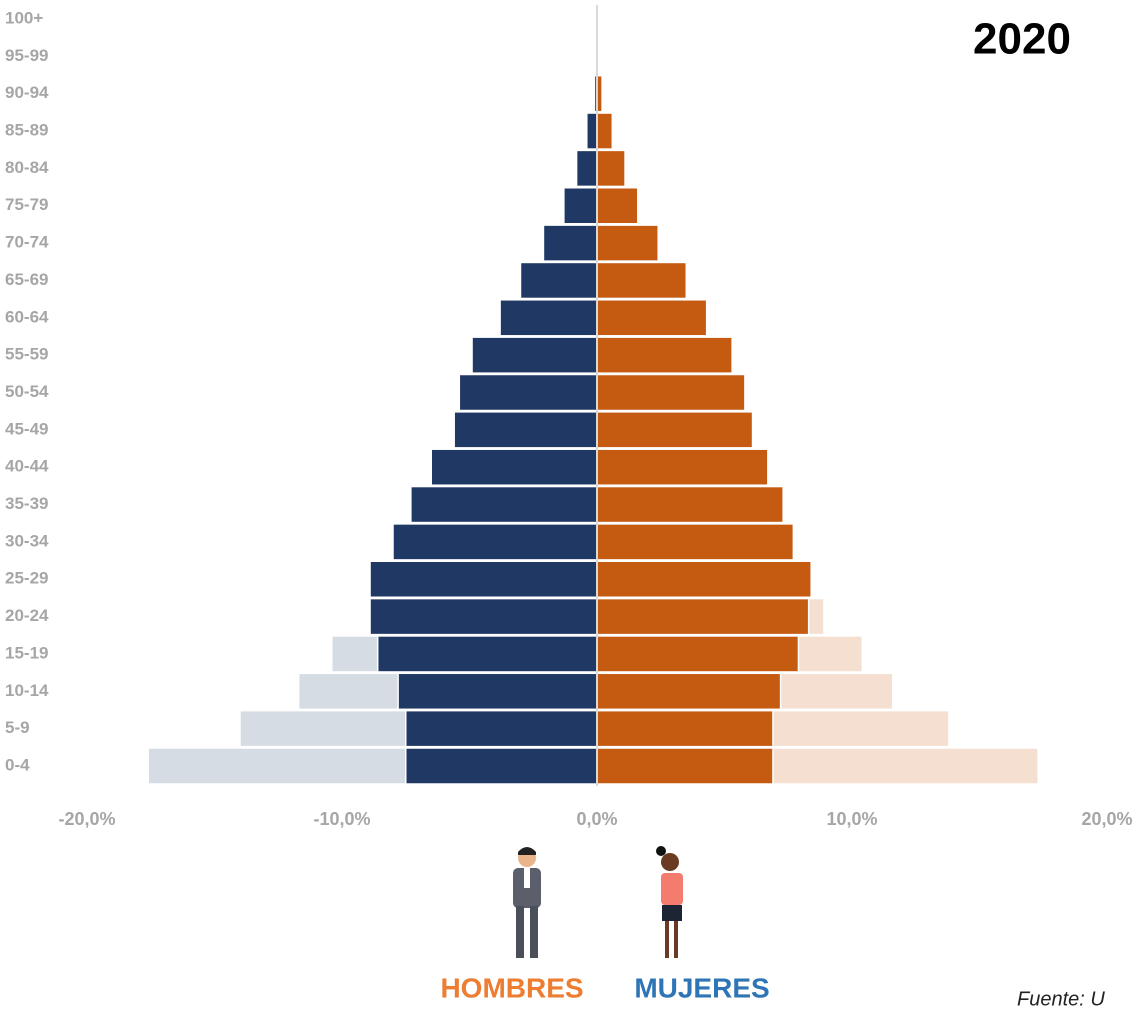 This screenshot has height=1009, width=1140. I want to click on legend-label: MUJERES, so click(701, 987).